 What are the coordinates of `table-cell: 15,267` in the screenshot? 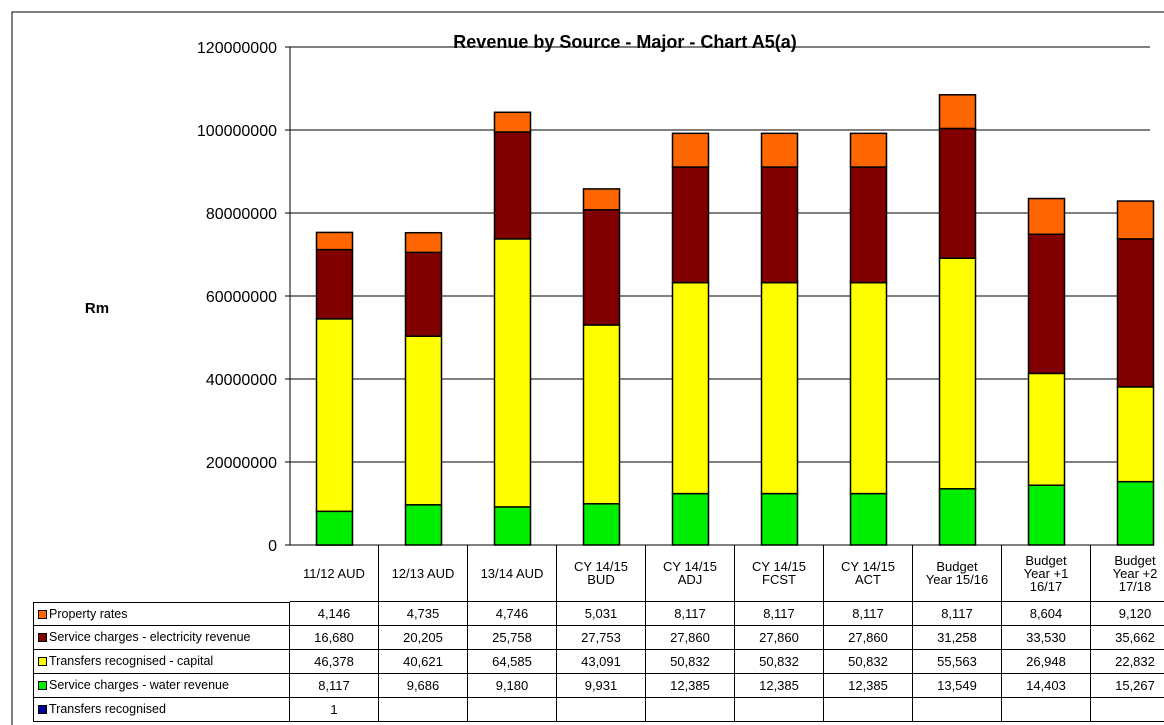 It's located at (1127, 686).